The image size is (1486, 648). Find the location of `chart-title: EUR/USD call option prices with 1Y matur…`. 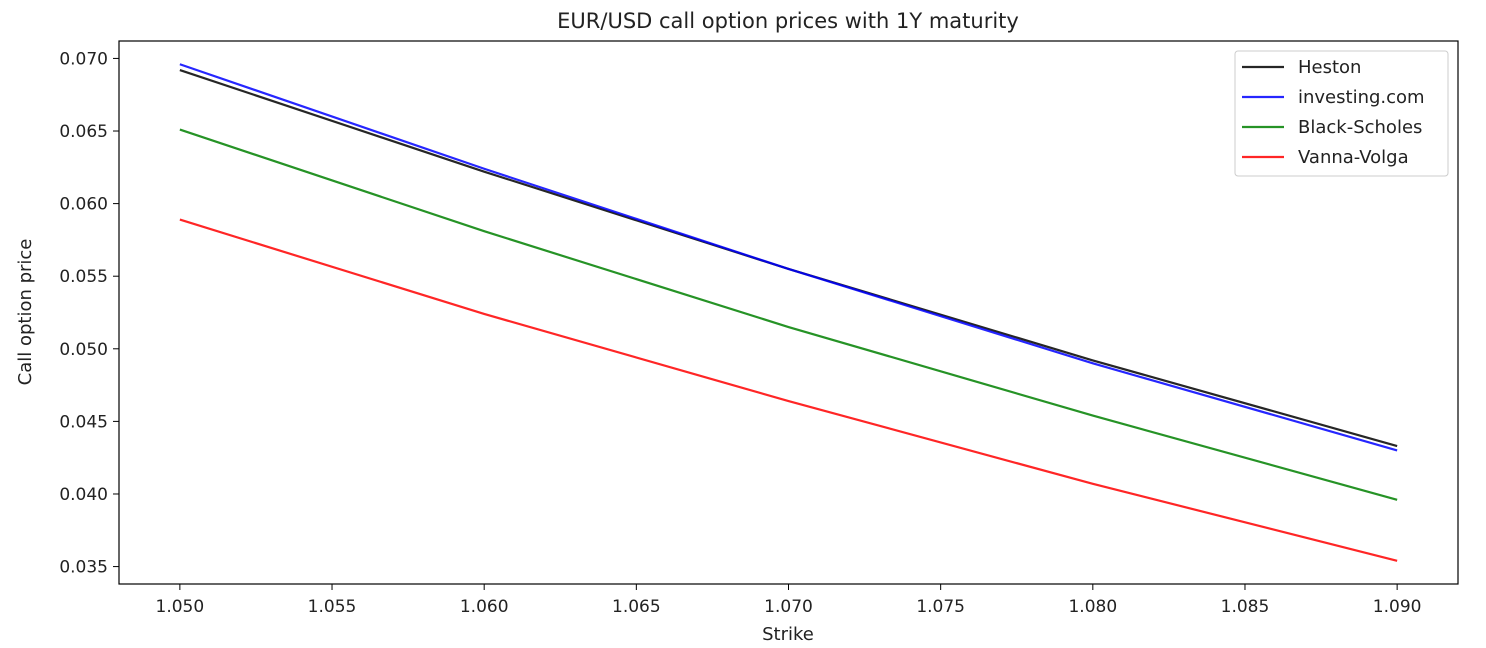

chart-title: EUR/USD call option prices with 1Y matur… is located at coordinates (788, 21).